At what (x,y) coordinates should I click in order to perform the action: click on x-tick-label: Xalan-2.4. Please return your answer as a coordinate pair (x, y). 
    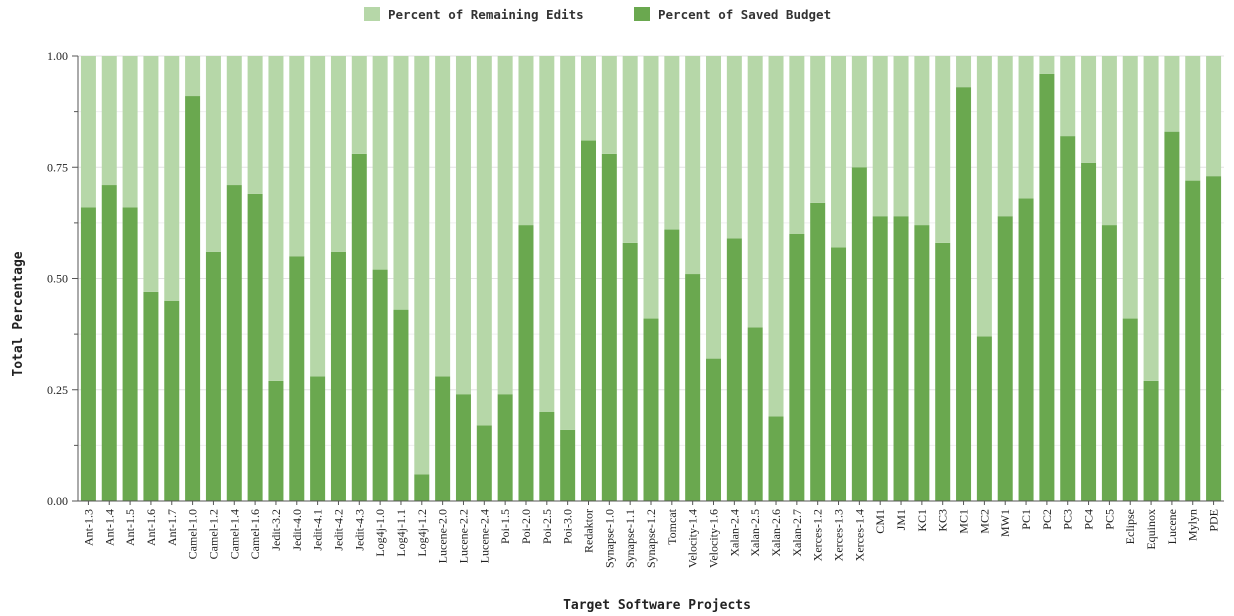
    Looking at the image, I should click on (734, 533).